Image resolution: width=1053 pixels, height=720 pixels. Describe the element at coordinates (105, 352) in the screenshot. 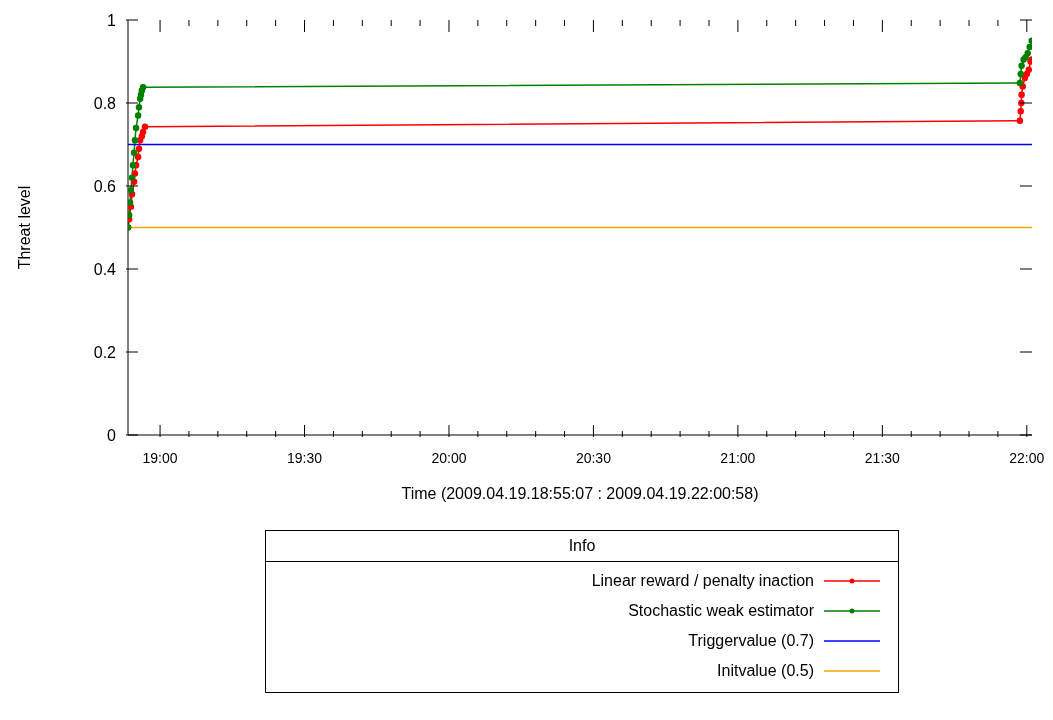

I see `y-tick-label: 0.2` at that location.